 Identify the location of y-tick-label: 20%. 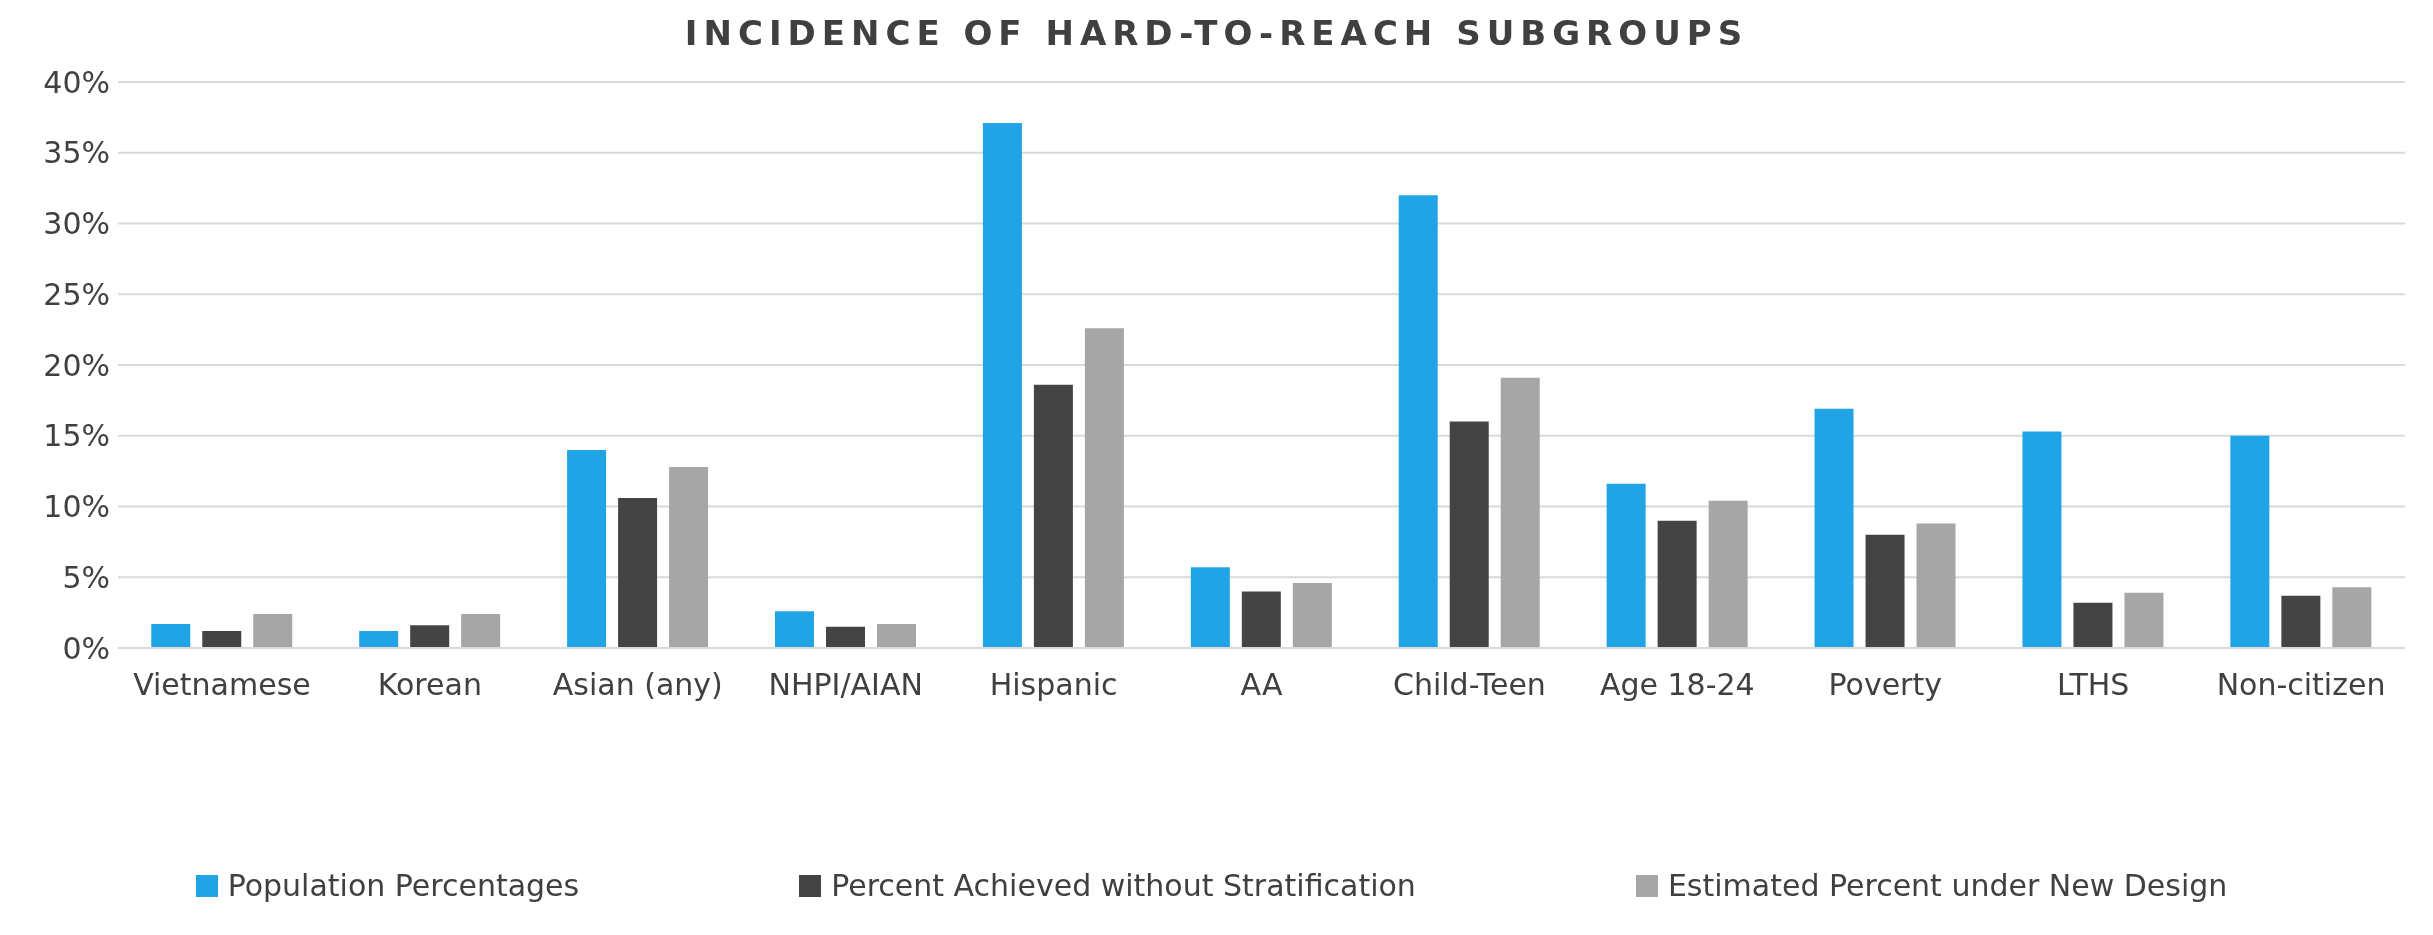
(76, 365).